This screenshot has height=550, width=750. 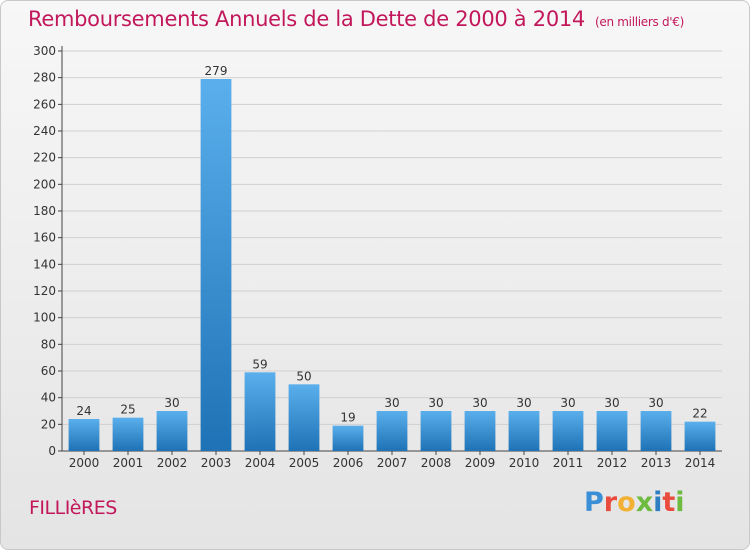 I want to click on x-tick-label: 2010, so click(x=524, y=463).